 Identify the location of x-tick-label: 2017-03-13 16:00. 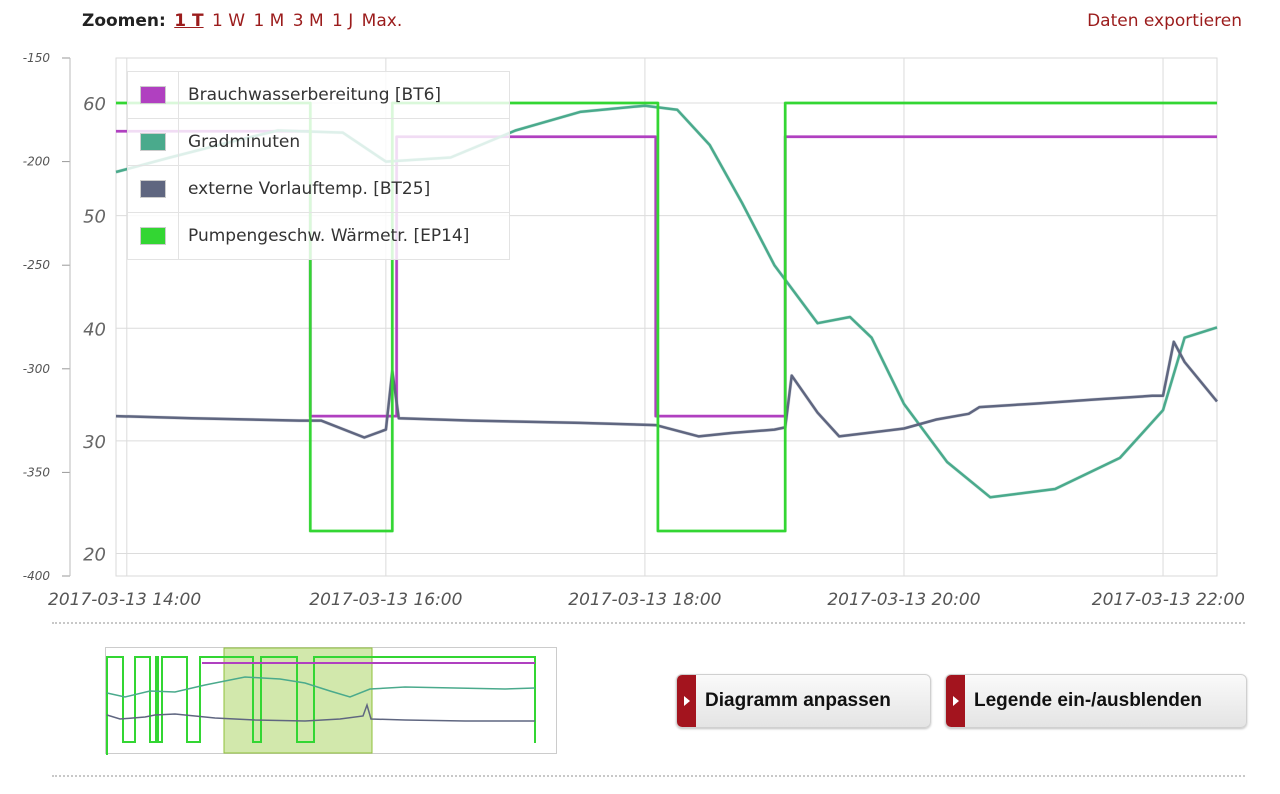
(385, 600).